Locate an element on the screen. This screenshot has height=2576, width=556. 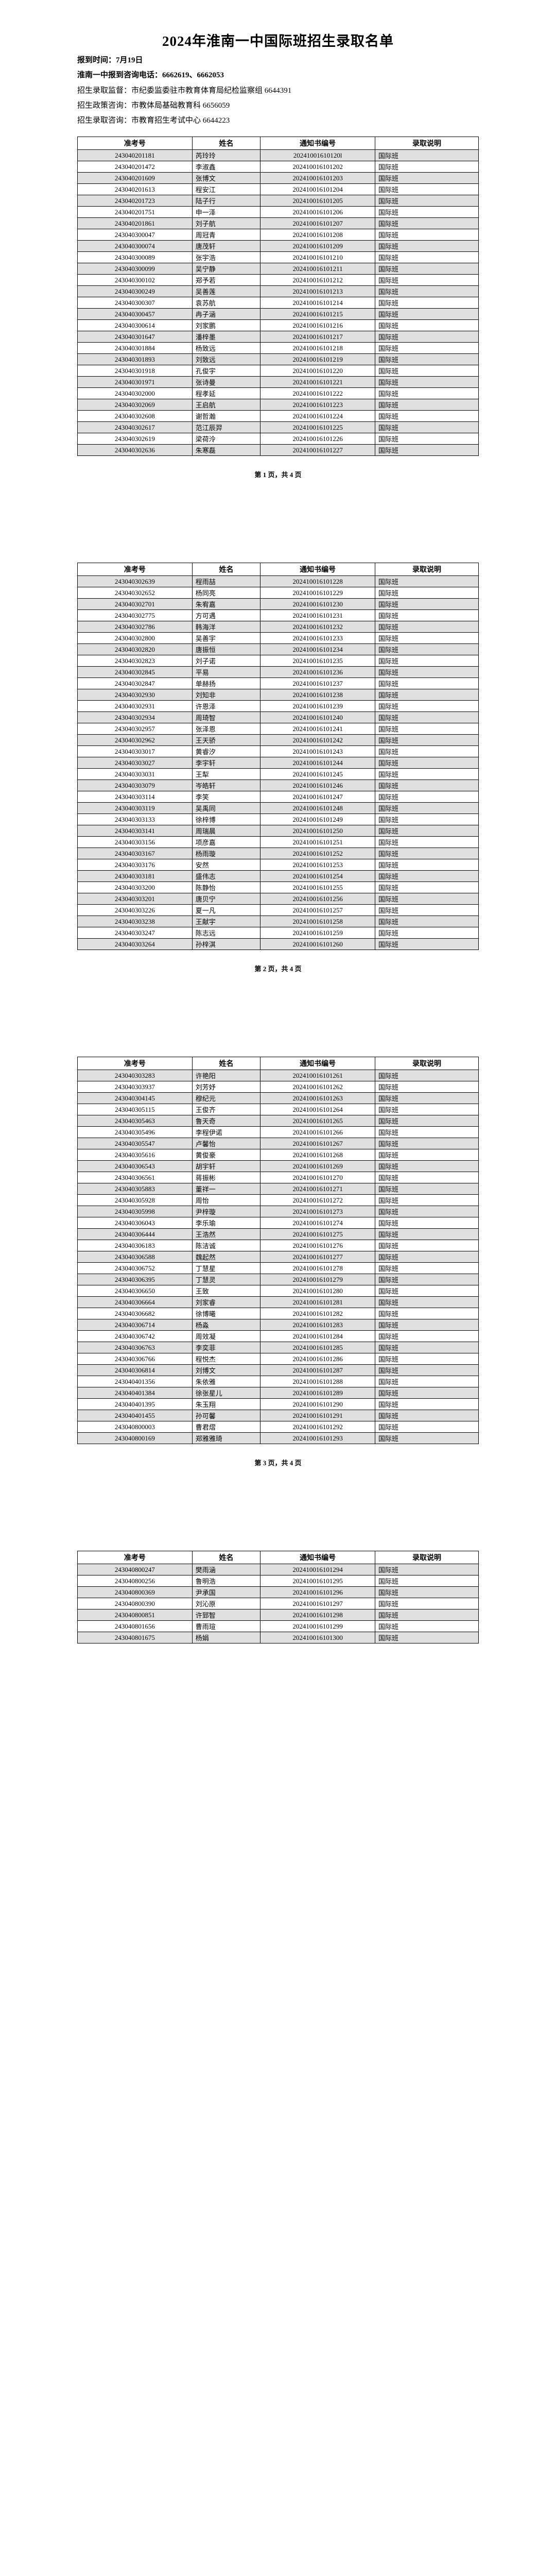
cell-name: 穆纪元 is located at coordinates (226, 1098).